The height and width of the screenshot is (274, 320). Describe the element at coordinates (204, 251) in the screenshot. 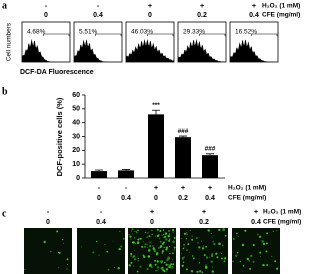

I see `micrograph` at that location.